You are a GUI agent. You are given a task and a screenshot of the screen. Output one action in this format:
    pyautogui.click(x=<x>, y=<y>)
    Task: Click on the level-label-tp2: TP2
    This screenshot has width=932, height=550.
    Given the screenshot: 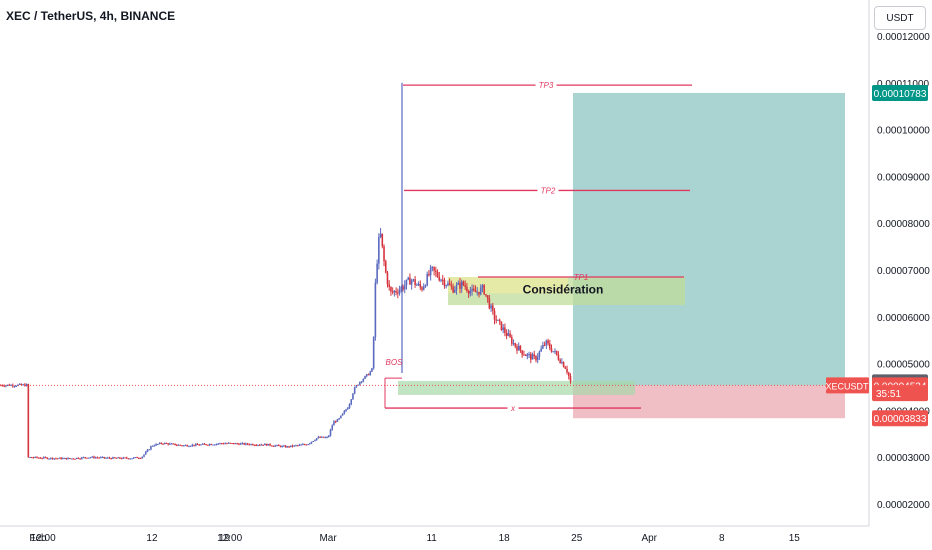 What is the action you would take?
    pyautogui.click(x=548, y=190)
    